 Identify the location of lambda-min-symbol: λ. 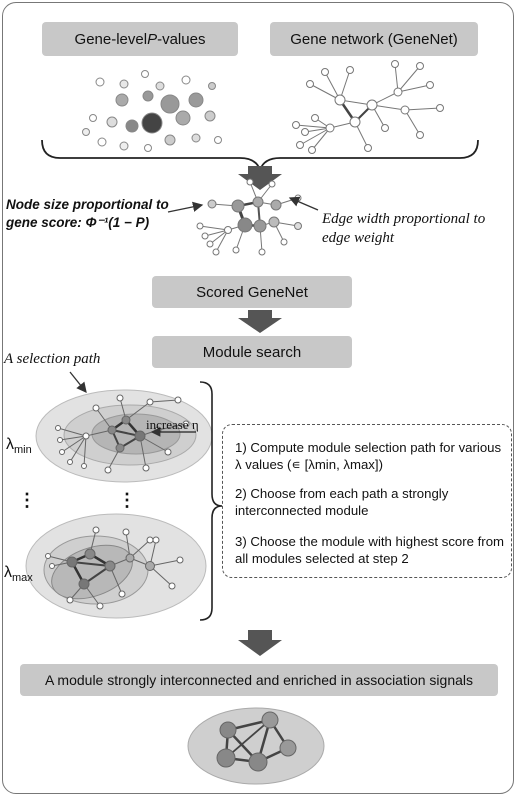
(10, 444).